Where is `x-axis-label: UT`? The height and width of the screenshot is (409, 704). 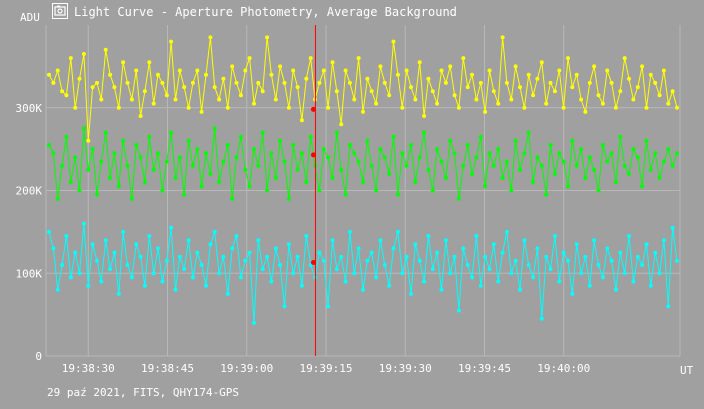
x-axis-label: UT is located at coordinates (687, 370).